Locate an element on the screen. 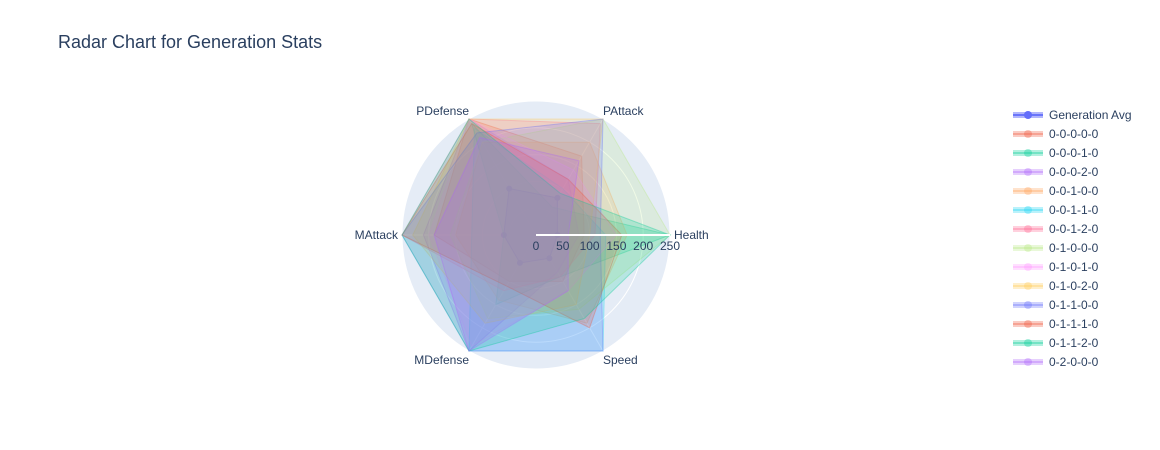 The height and width of the screenshot is (450, 1160). legend-item: 0-0-0-1-0 is located at coordinates (1072, 152).